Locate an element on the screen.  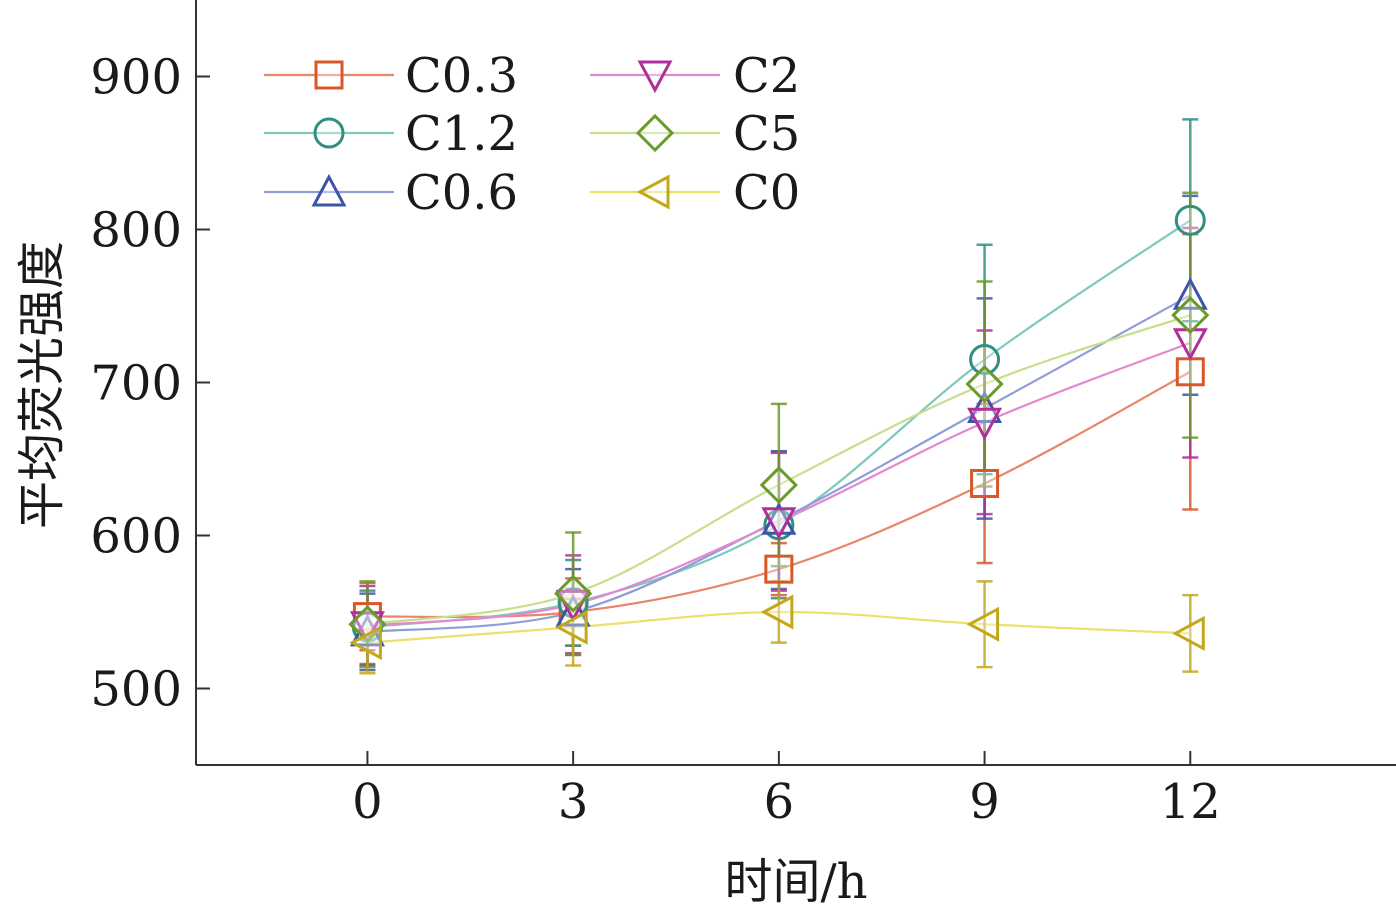
legend-label-c1-2: C1.2 is located at coordinates (461, 134).